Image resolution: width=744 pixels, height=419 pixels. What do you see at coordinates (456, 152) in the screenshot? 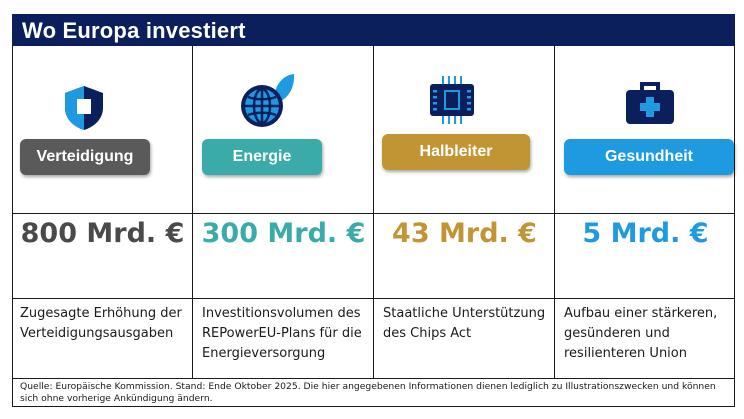
I see `category-pill-halbleiter: Halbleiter` at bounding box center [456, 152].